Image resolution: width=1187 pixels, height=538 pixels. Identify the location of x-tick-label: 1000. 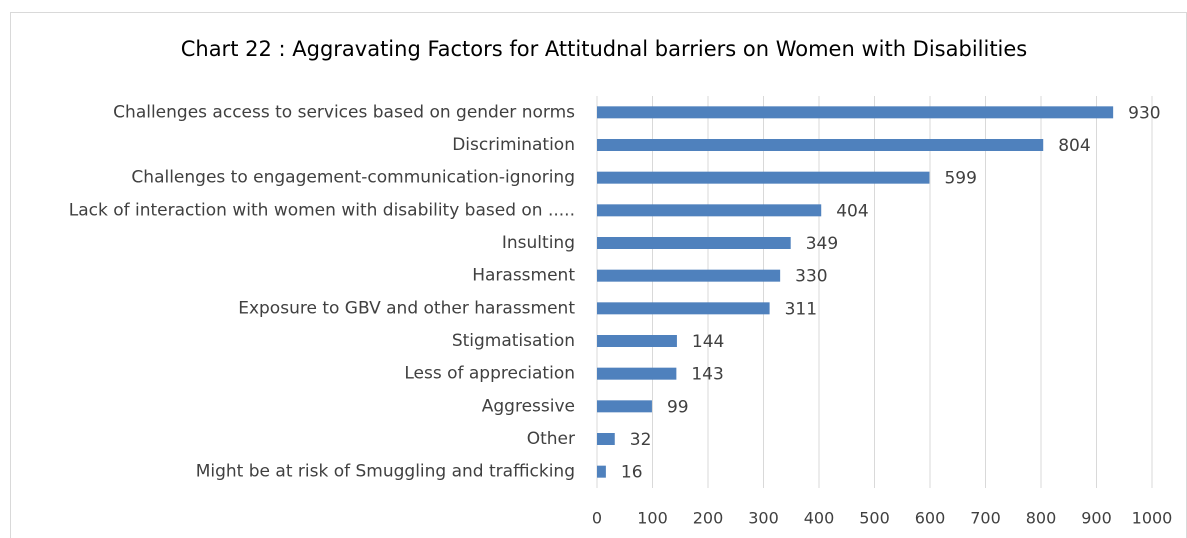
(1152, 518).